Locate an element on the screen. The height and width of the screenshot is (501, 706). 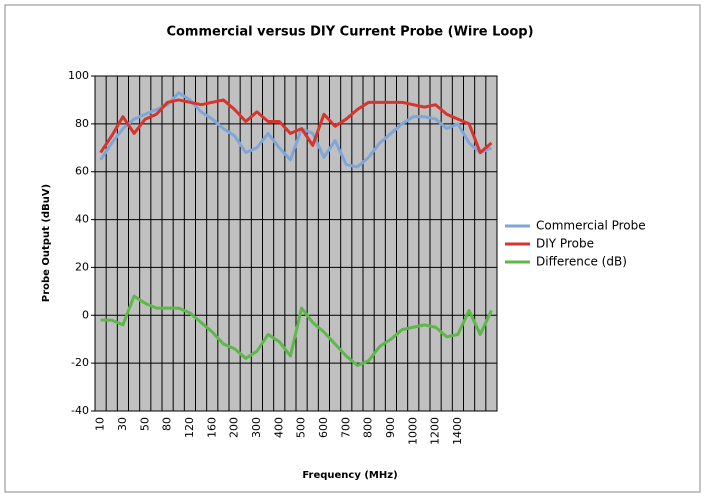
x-tick-label: 120 is located at coordinates (189, 427).